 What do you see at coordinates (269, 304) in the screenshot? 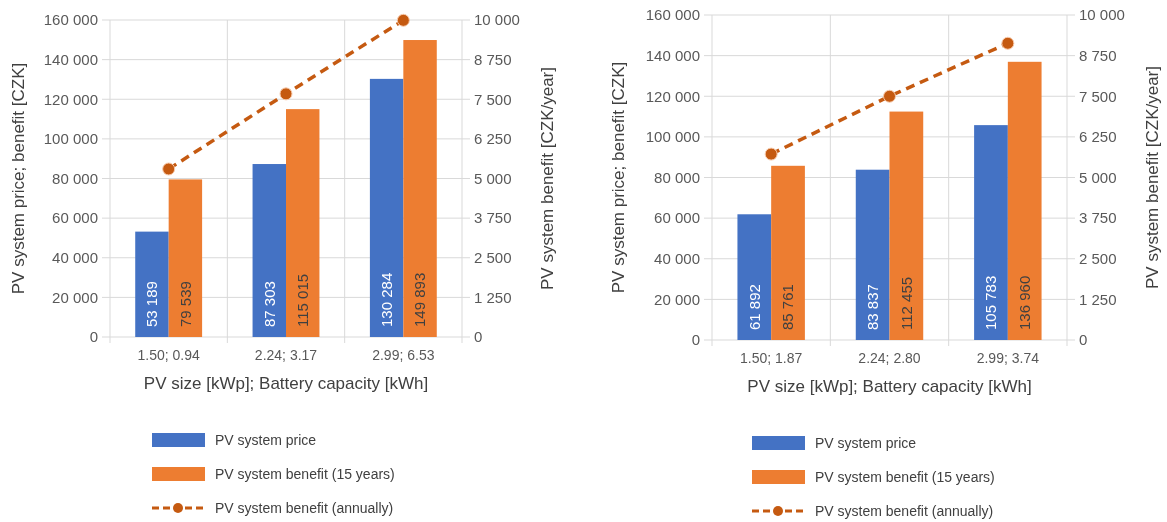
I see `data-label: 87 303` at bounding box center [269, 304].